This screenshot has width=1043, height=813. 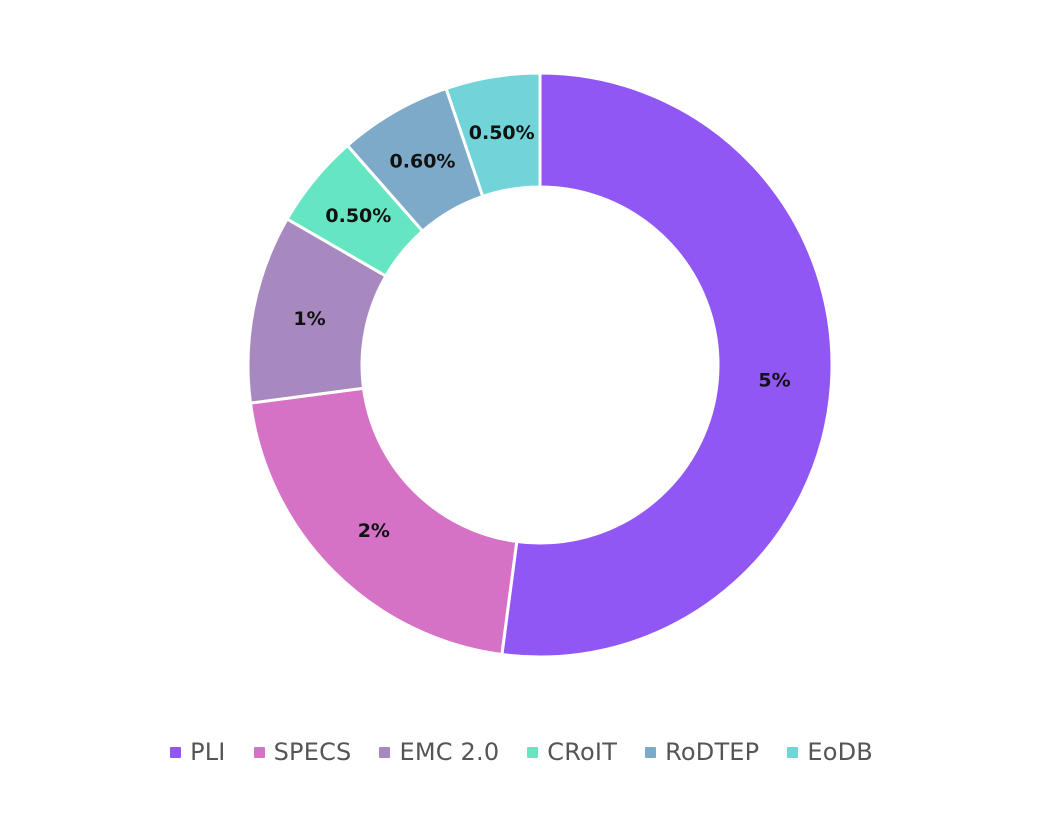 I want to click on legend-label-eodb: EoDB, so click(x=840, y=752).